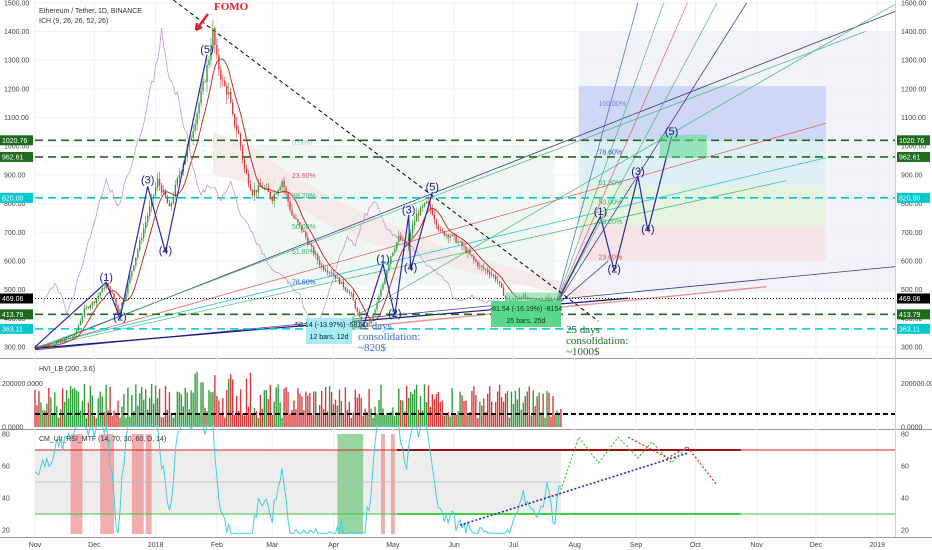  I want to click on price-tick-label-left: 600.00, so click(15, 261).